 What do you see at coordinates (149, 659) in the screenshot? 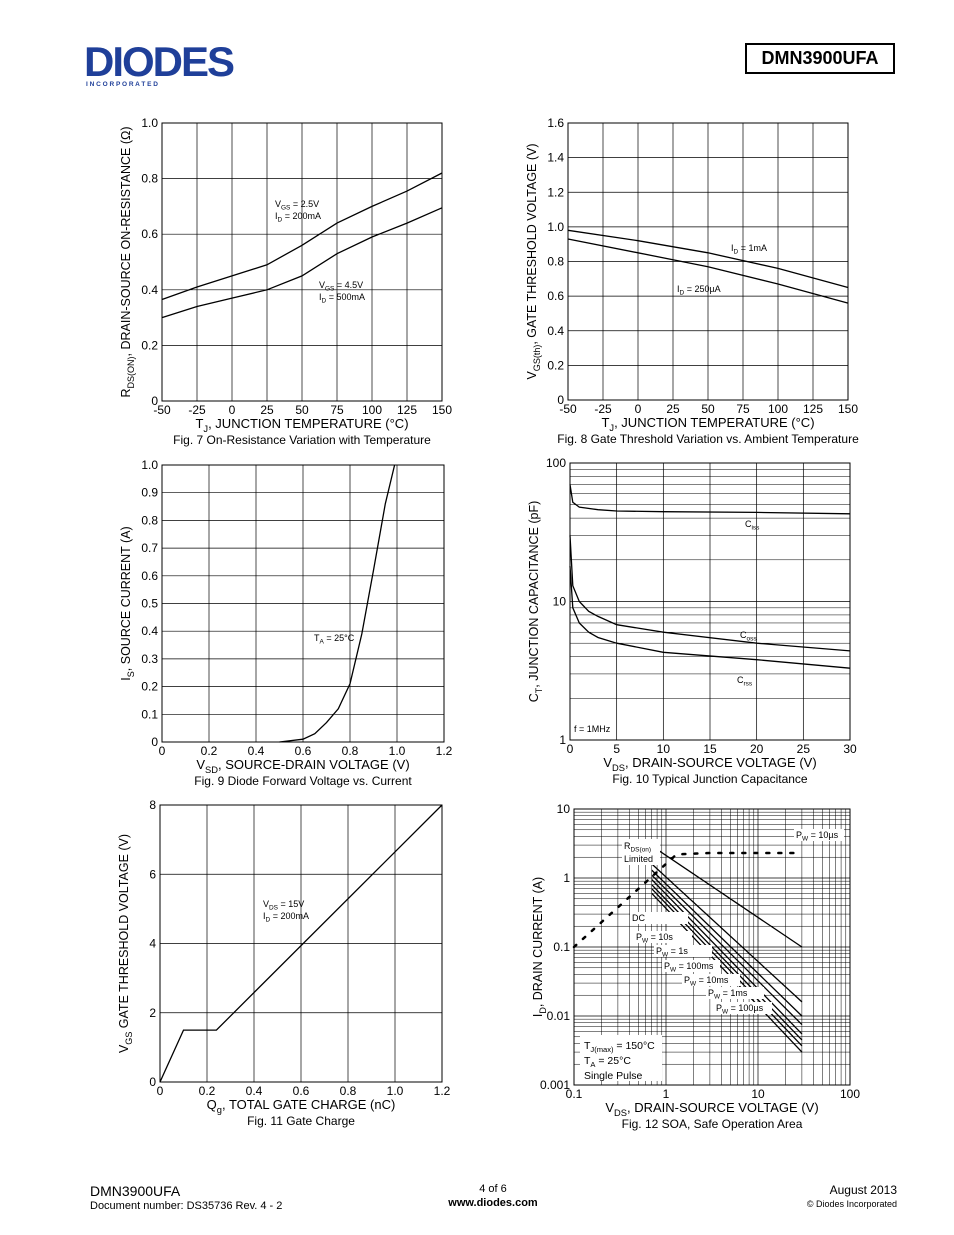
I see `y-tick-label: 0.3` at bounding box center [149, 659].